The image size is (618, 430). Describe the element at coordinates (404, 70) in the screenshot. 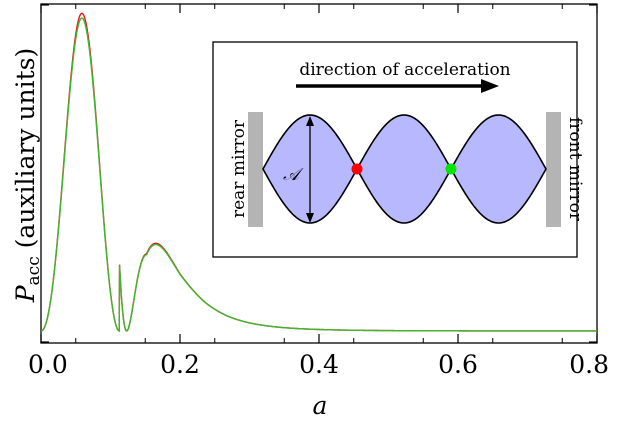

I see `inset-arrow-label: direction of acceleration` at that location.